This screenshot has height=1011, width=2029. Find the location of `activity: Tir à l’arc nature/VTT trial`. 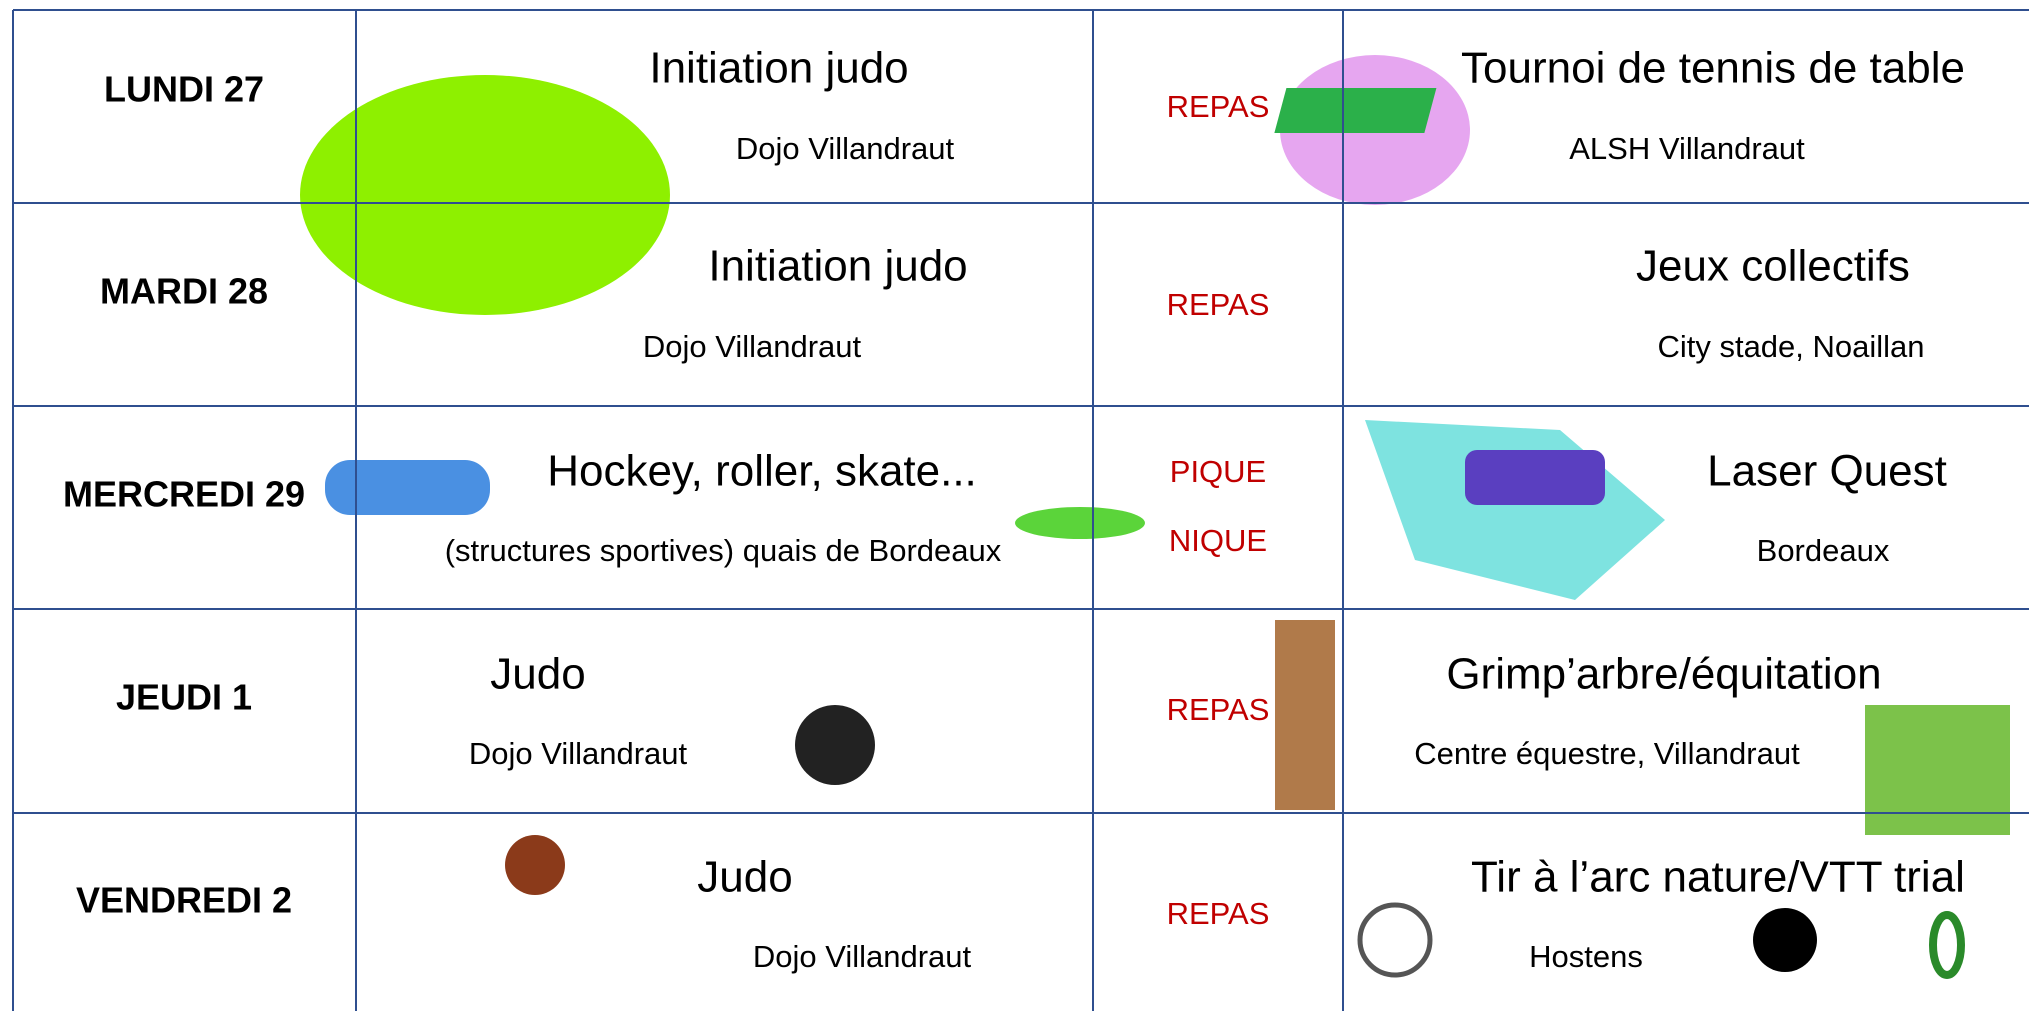

activity: Tir à l’arc nature/VTT trial is located at coordinates (1718, 877).